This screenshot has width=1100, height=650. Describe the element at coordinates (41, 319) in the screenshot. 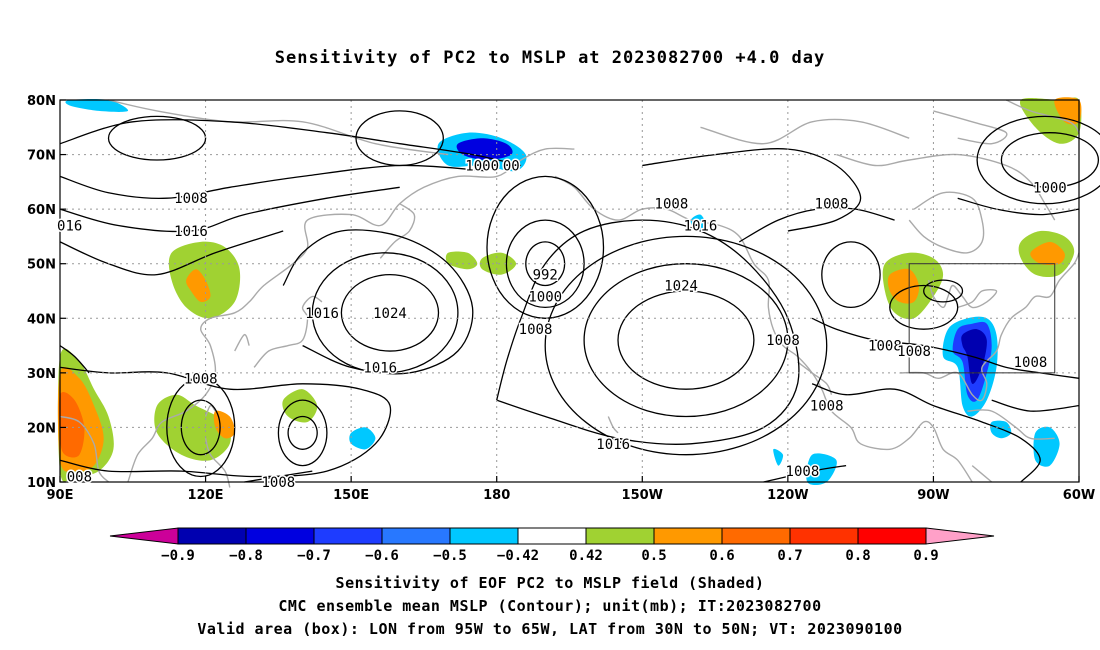

I see `lat-label: 40N` at that location.